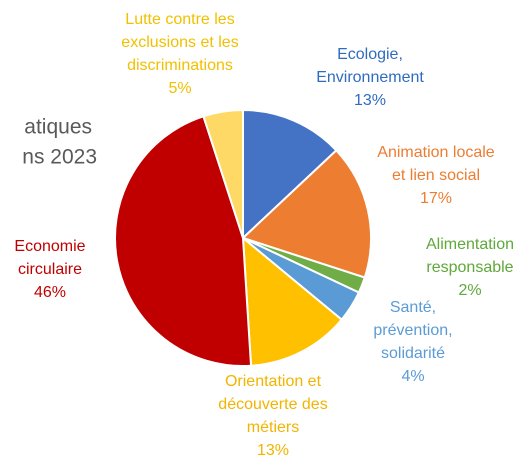 The height and width of the screenshot is (464, 529). I want to click on chart-title: ns 2023, so click(59, 157).